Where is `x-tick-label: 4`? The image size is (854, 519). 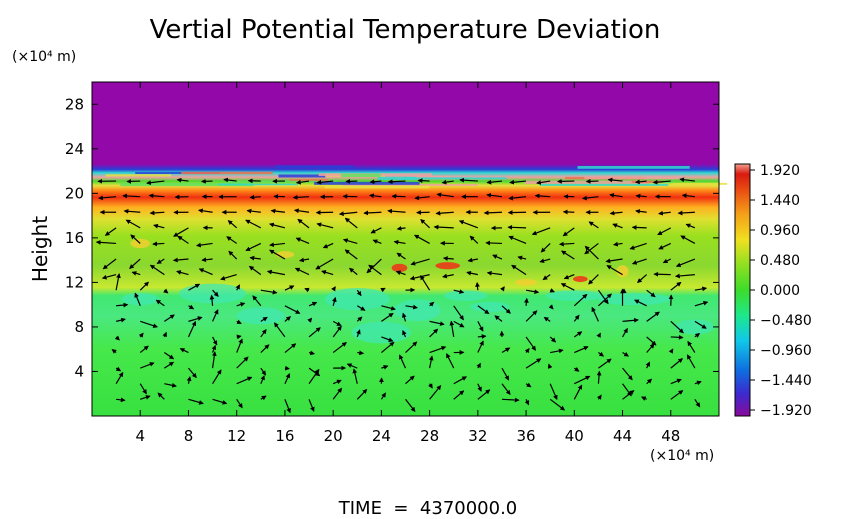 x-tick-label: 4 is located at coordinates (140, 436).